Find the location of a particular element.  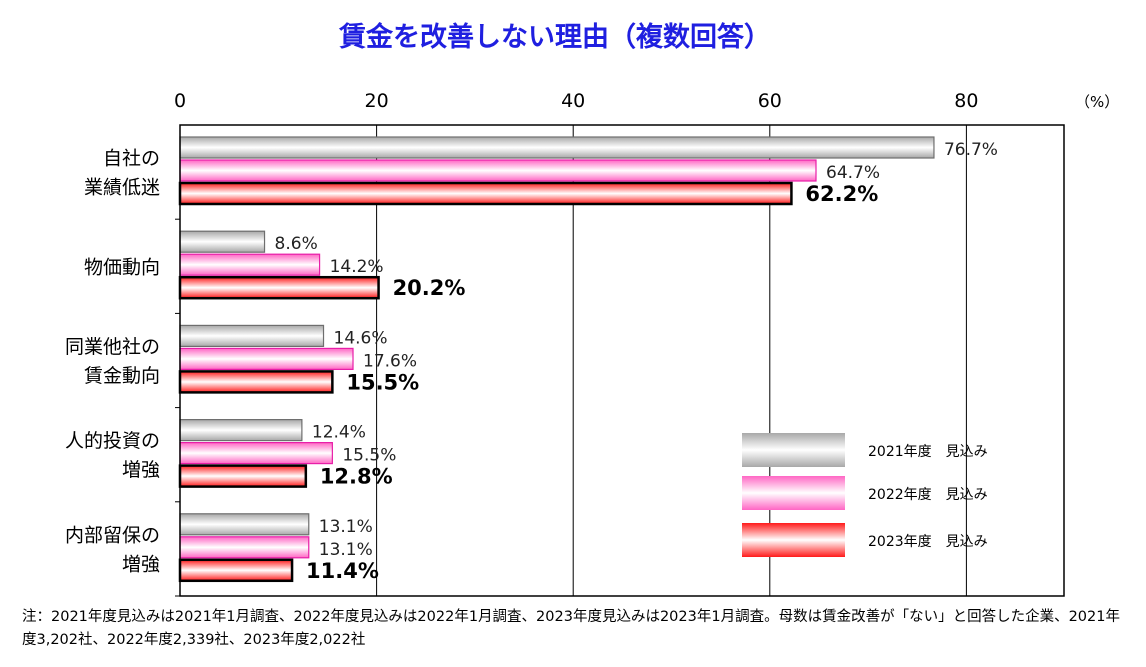

legend-label: 2021年度 見込み is located at coordinates (928, 452).